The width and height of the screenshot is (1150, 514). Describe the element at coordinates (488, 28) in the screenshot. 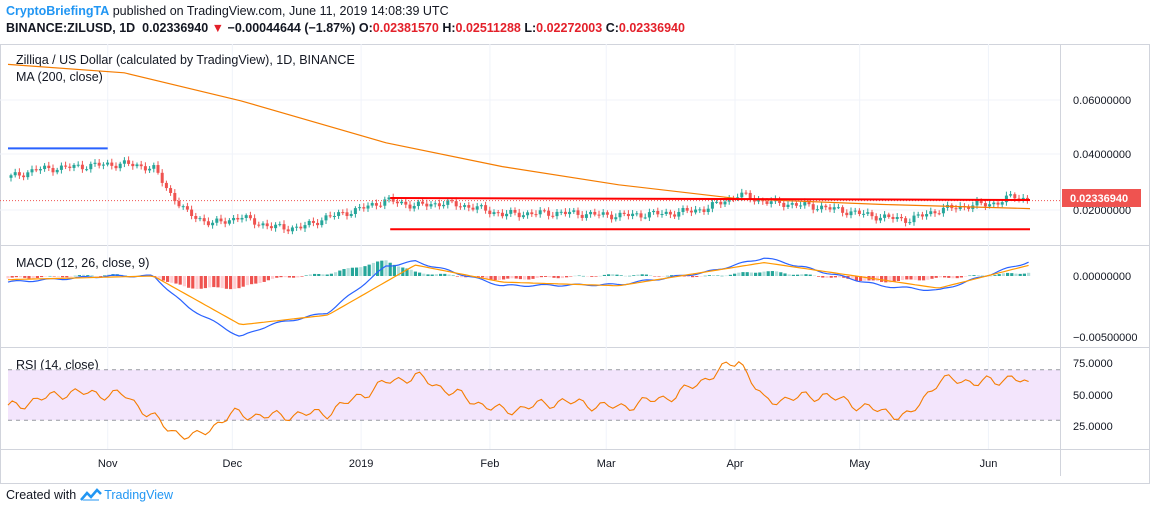

I see `high-value: 0.02511288` at that location.